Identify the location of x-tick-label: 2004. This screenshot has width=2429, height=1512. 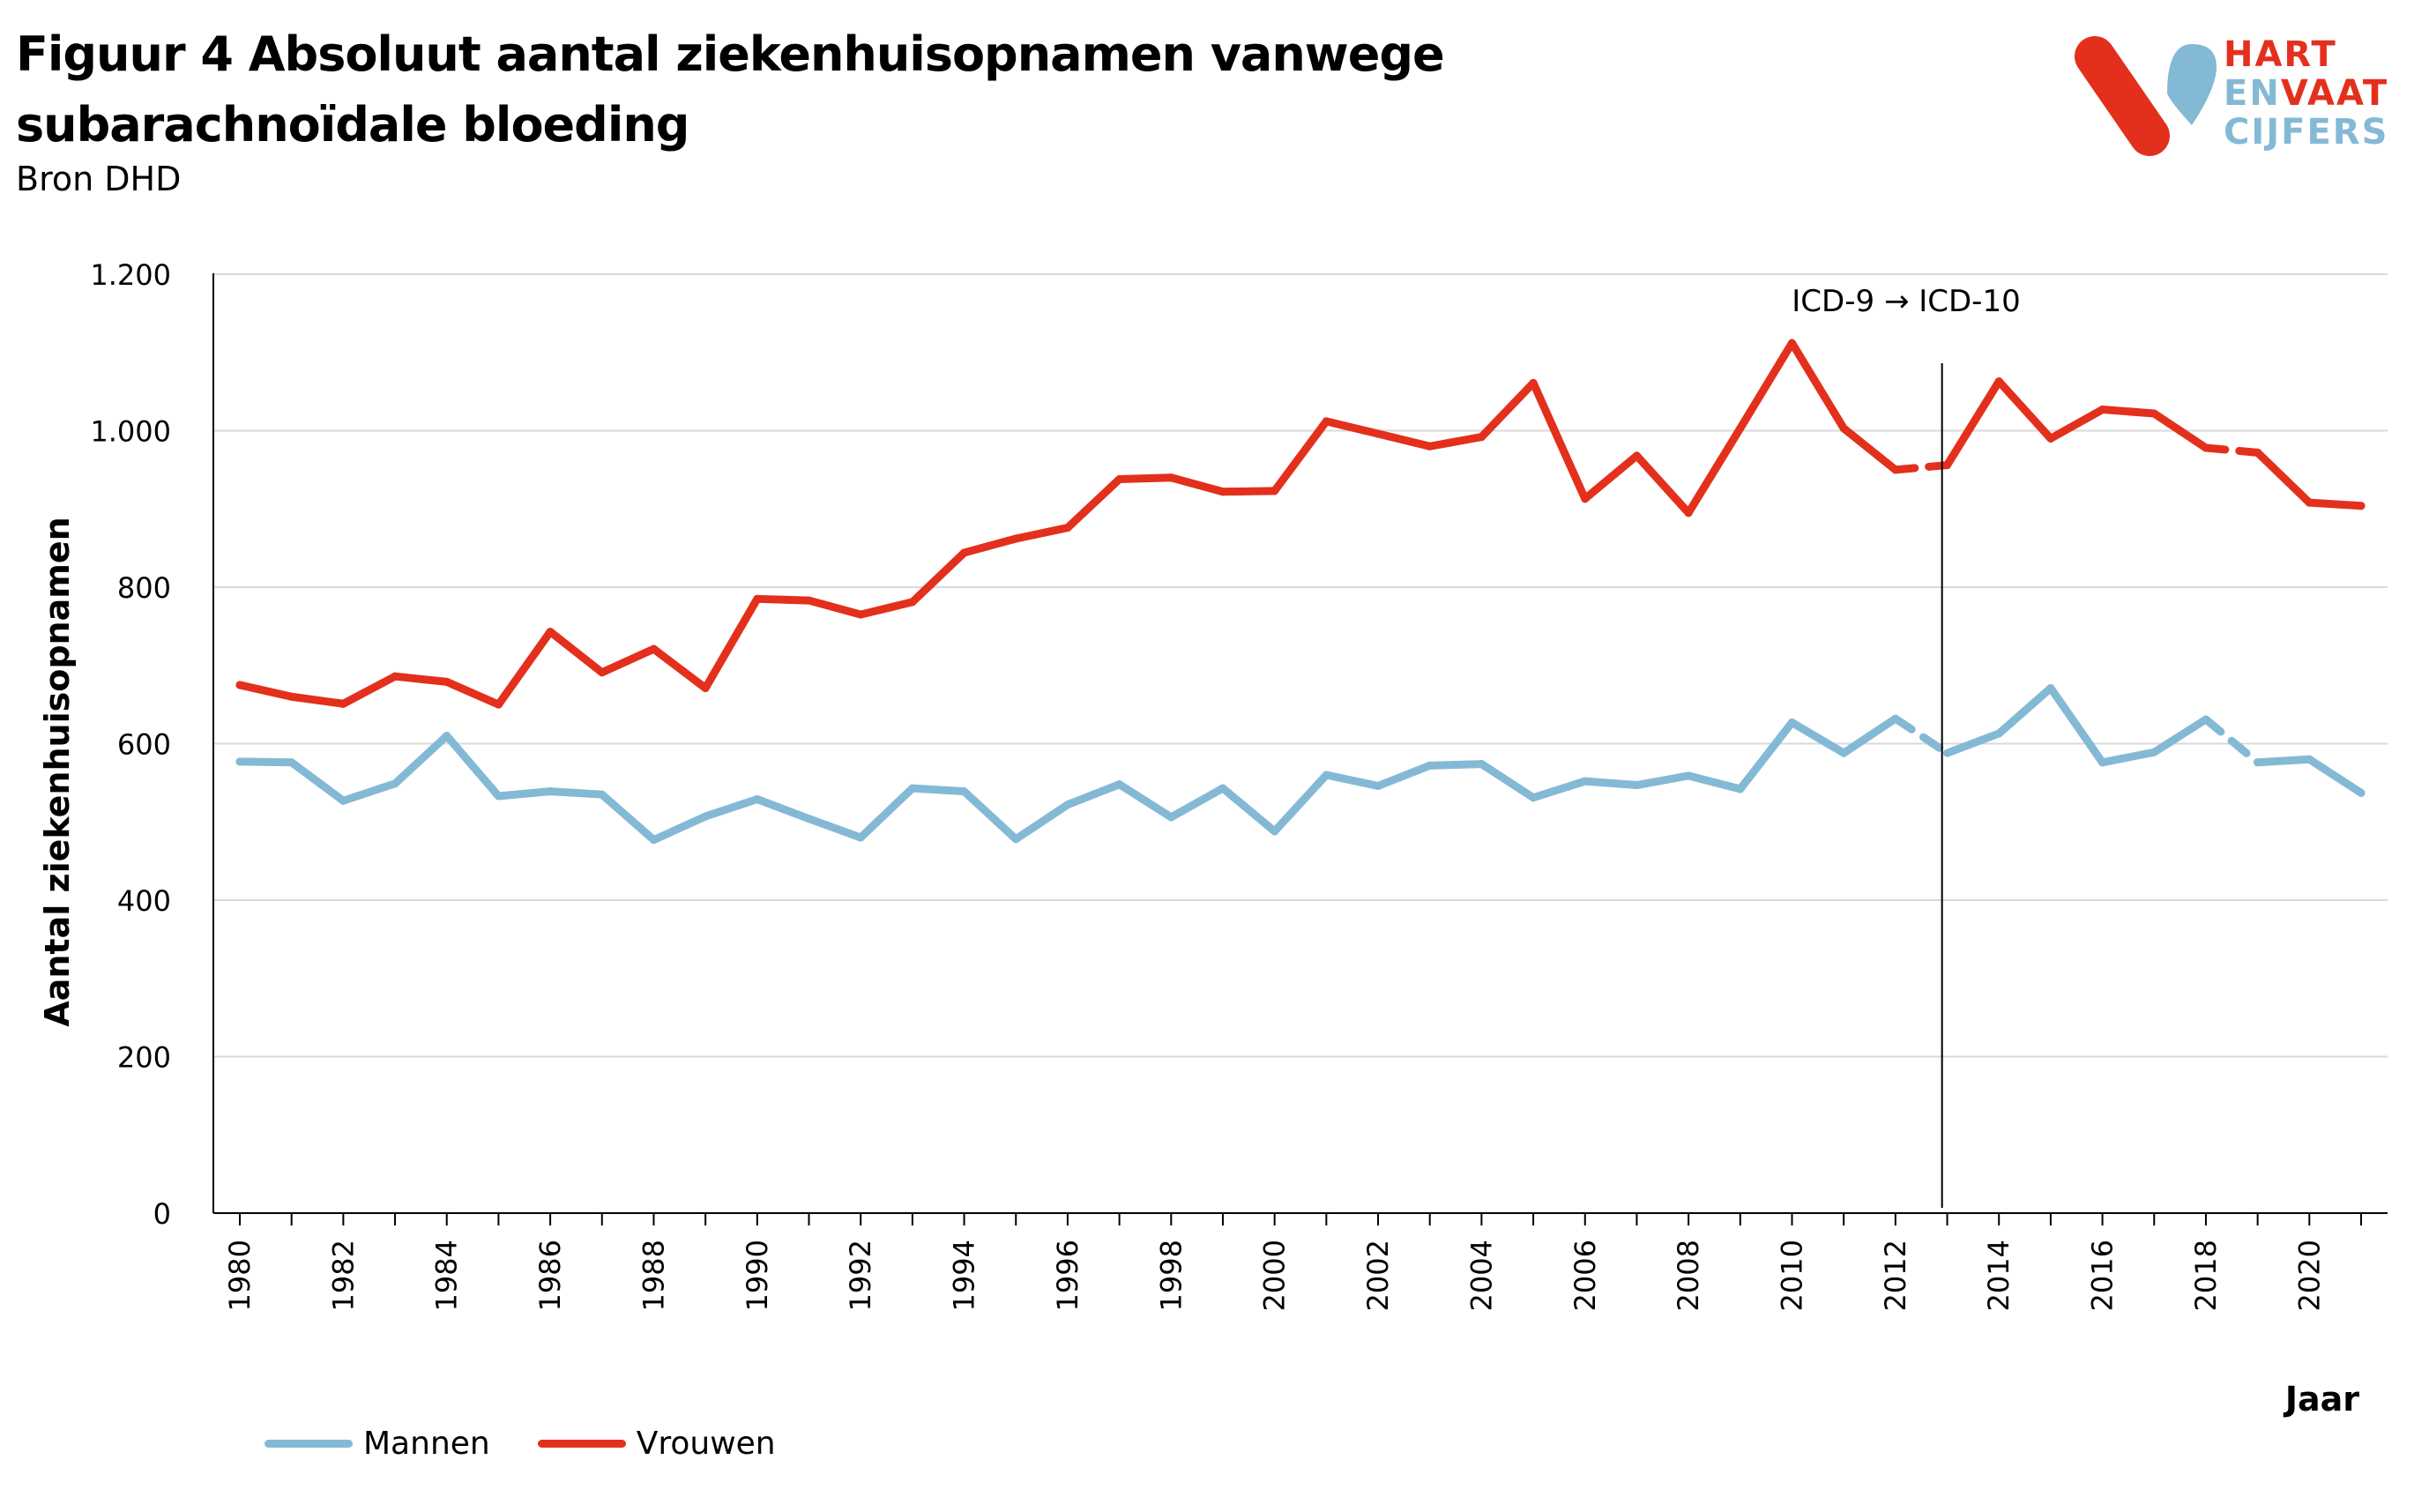
(1481, 1275).